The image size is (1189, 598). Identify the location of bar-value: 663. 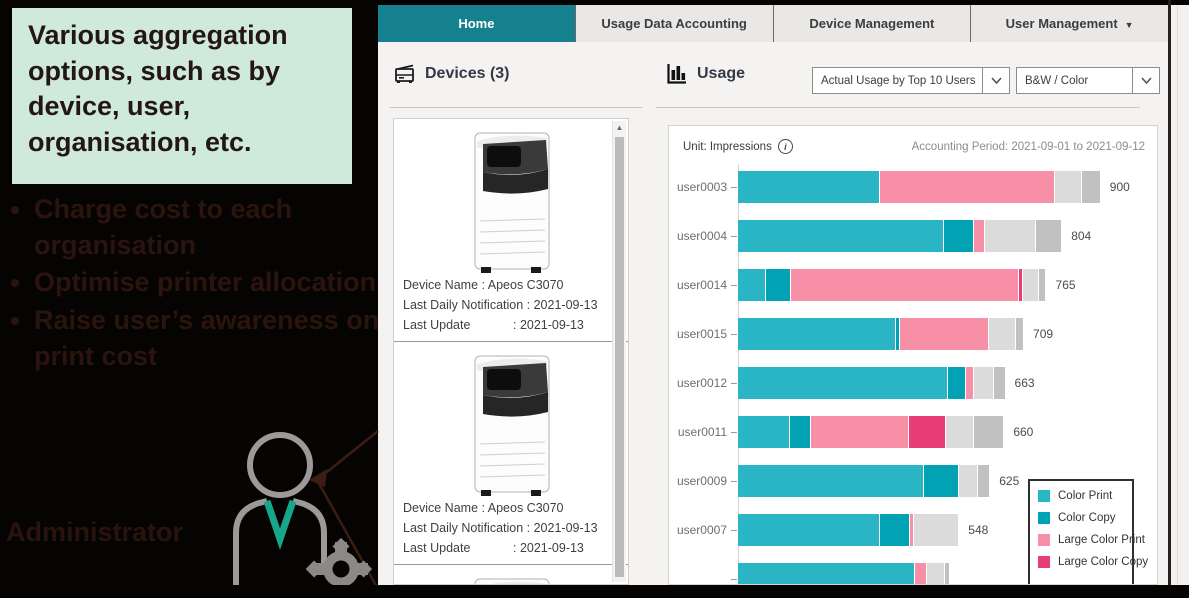
(1024, 383).